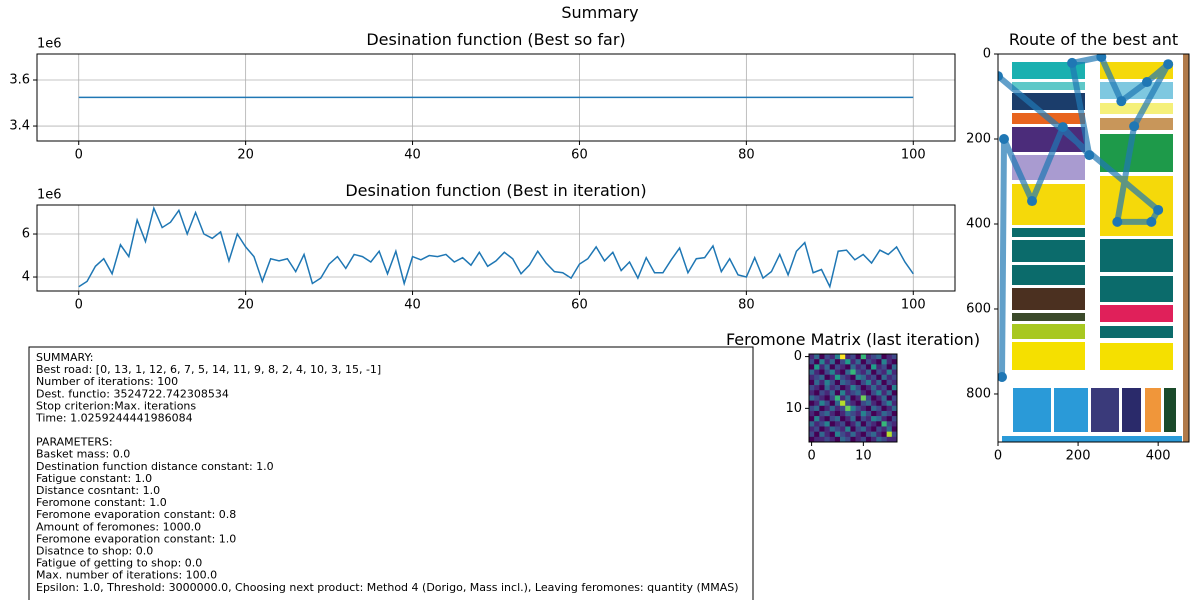 The image size is (1200, 604). Describe the element at coordinates (496, 247) in the screenshot. I see `data-line` at that location.